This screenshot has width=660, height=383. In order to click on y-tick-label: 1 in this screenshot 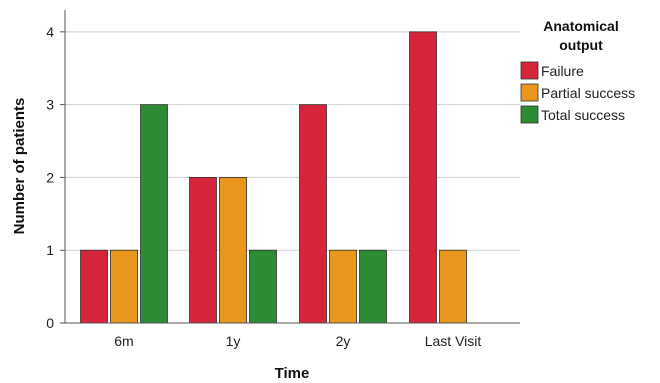, I will do `click(50, 250)`.